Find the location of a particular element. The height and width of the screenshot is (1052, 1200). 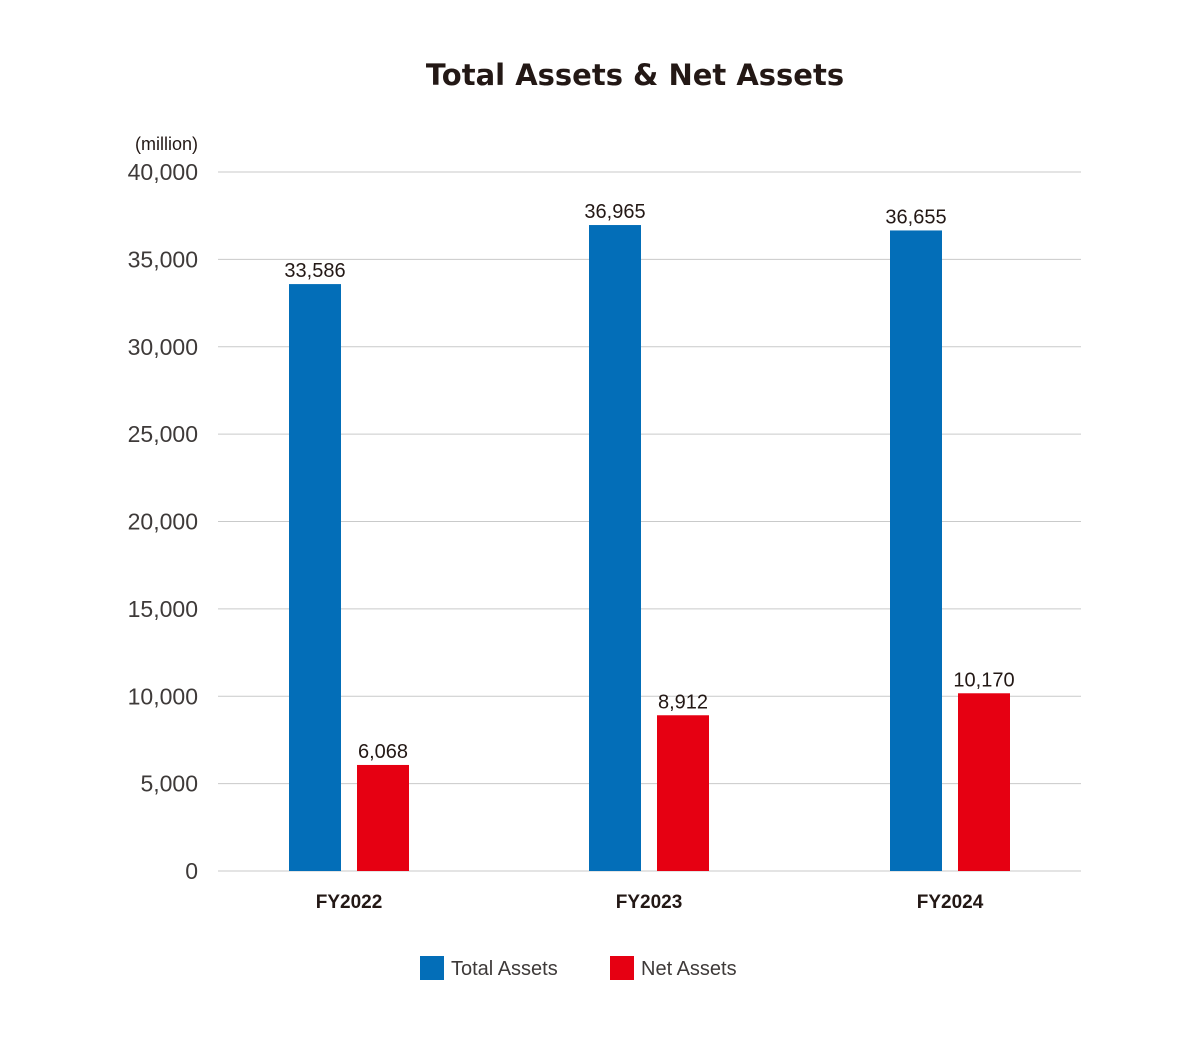

data-label: 10,170 is located at coordinates (983, 680).